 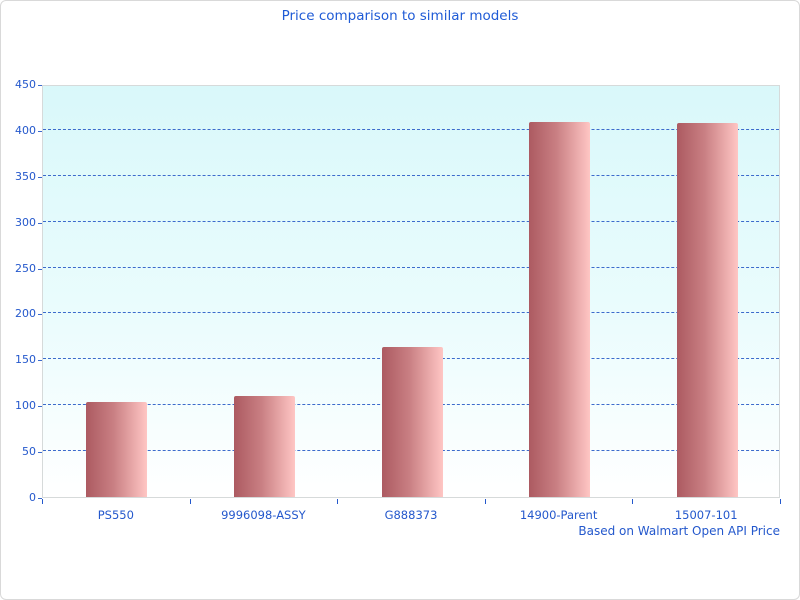 I want to click on y-axis-label-400: 400, so click(x=25, y=130).